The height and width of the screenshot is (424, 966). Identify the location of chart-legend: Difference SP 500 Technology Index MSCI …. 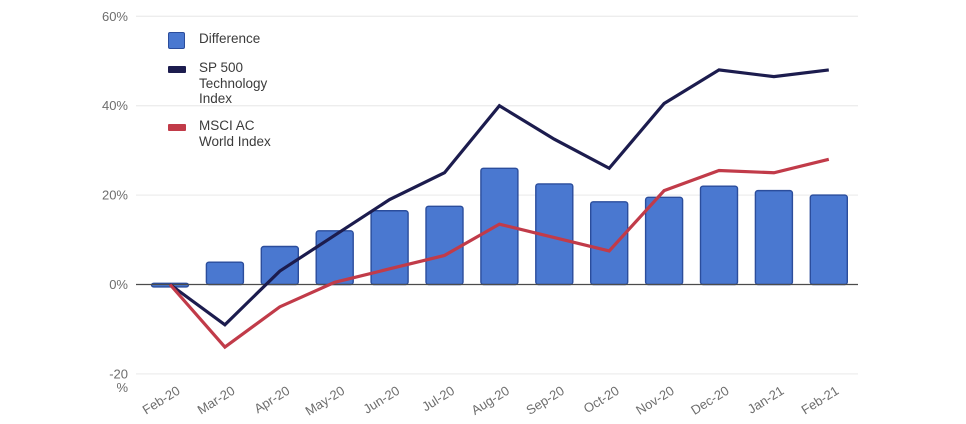
(223, 95).